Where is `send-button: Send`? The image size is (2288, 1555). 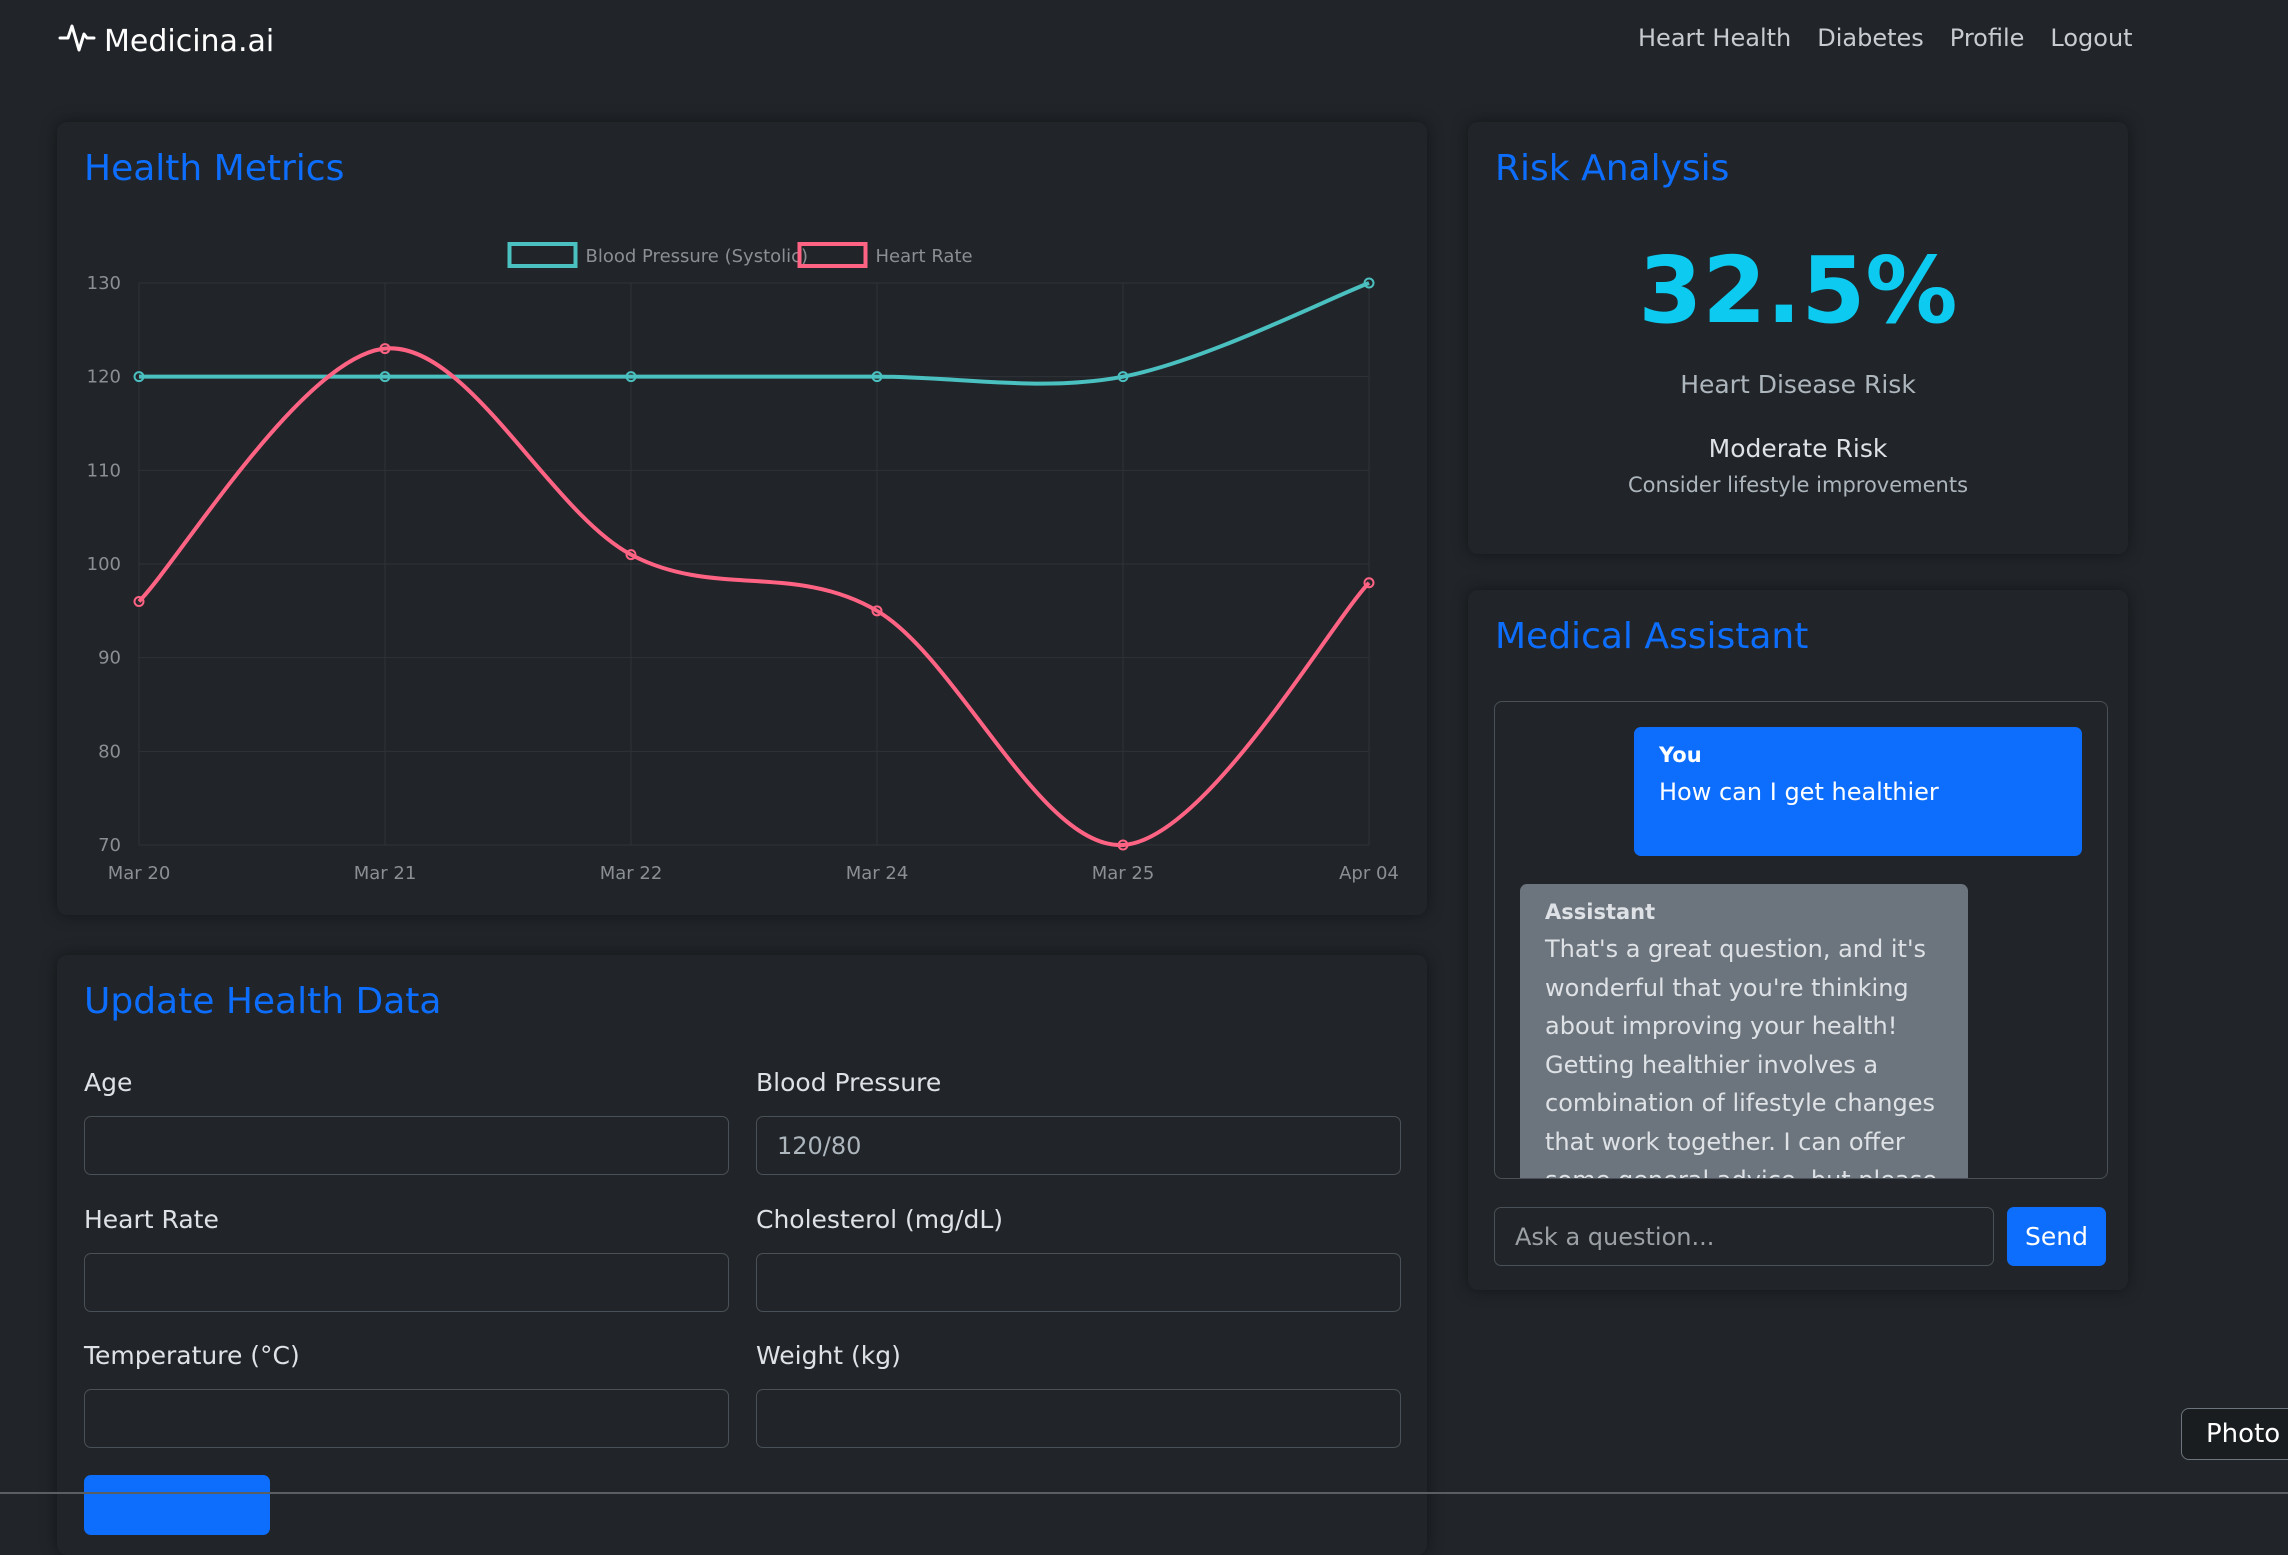 send-button: Send is located at coordinates (2056, 1236).